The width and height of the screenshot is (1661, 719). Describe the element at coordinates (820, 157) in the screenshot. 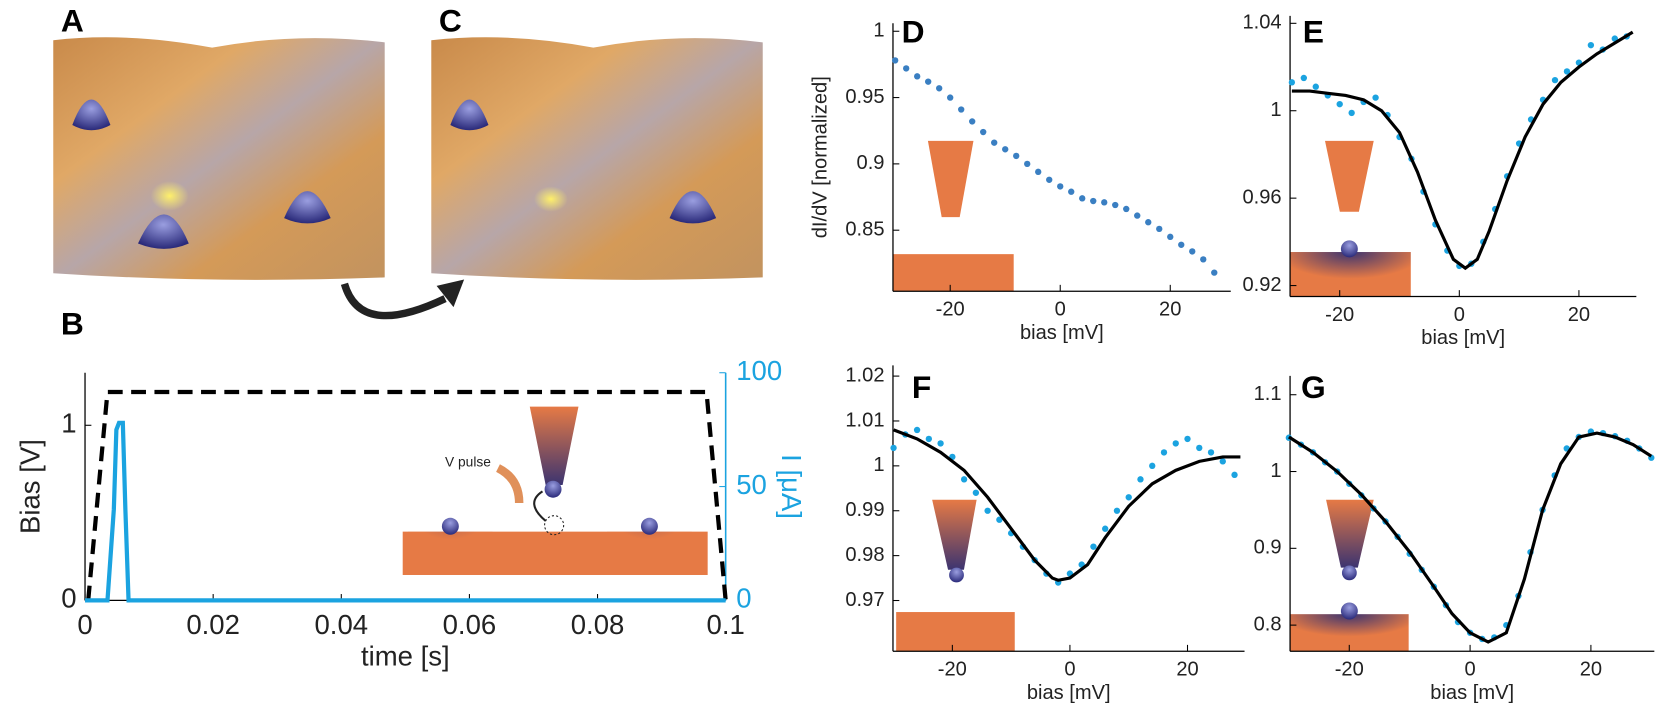

I see `y-axis-label: dI/dV [normalized]` at that location.